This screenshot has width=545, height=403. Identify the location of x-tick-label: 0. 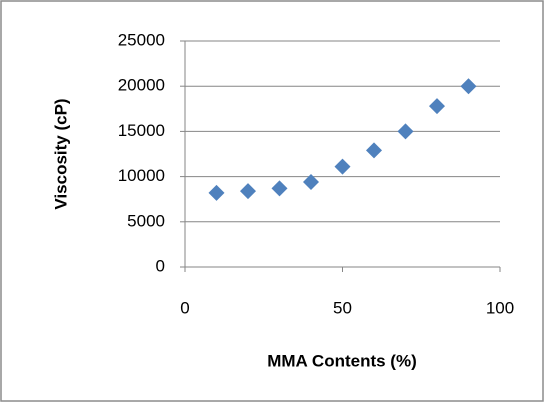
(184, 307).